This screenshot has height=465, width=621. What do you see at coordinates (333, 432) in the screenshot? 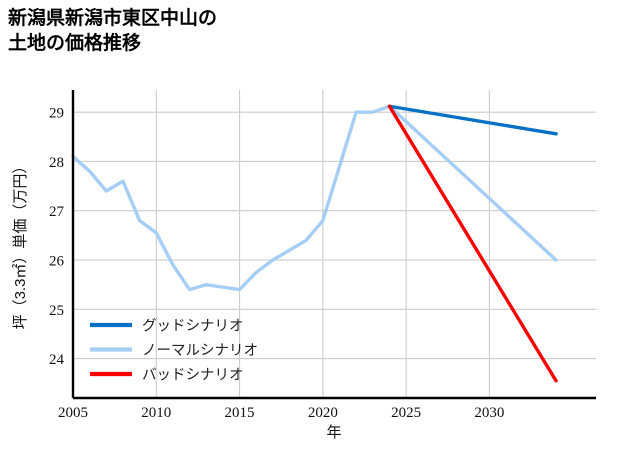
I see `x-axis-label: 年` at bounding box center [333, 432].